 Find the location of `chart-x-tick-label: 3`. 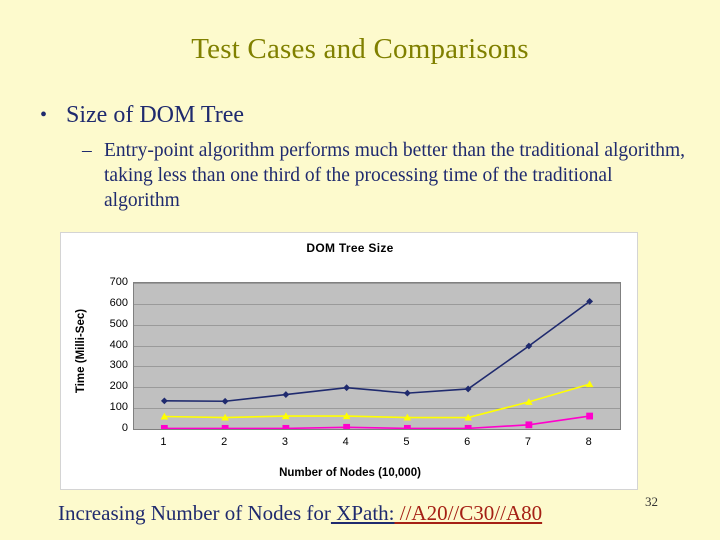

chart-x-tick-label: 3 is located at coordinates (284, 442).